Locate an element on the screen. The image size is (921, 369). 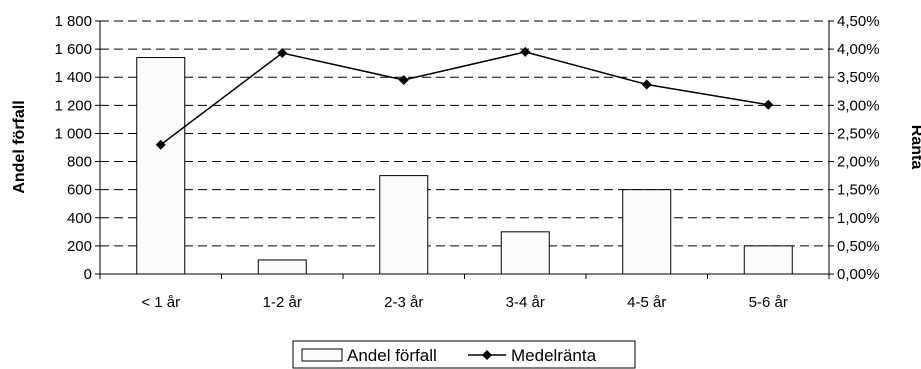
legend: Andel förfall Medelränta is located at coordinates (464, 354).